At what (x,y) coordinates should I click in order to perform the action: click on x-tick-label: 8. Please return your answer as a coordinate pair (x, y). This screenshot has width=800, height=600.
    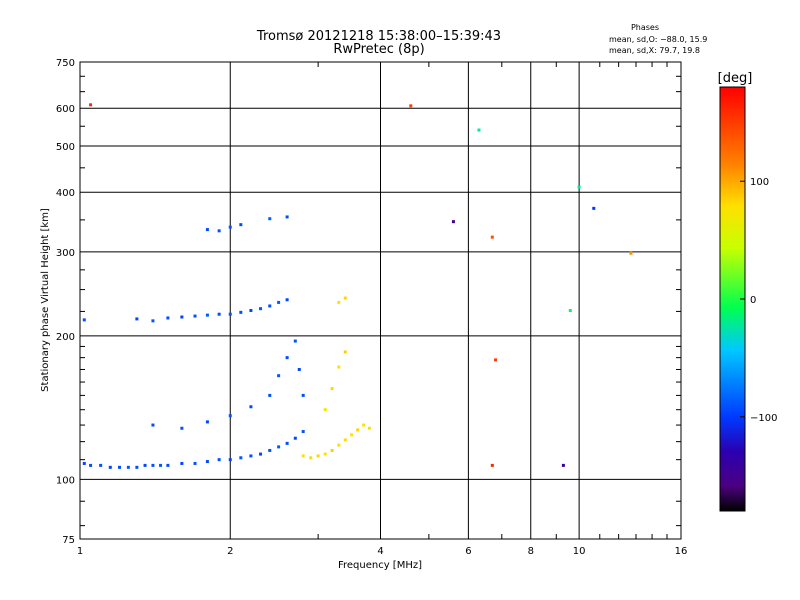
    Looking at the image, I should click on (531, 551).